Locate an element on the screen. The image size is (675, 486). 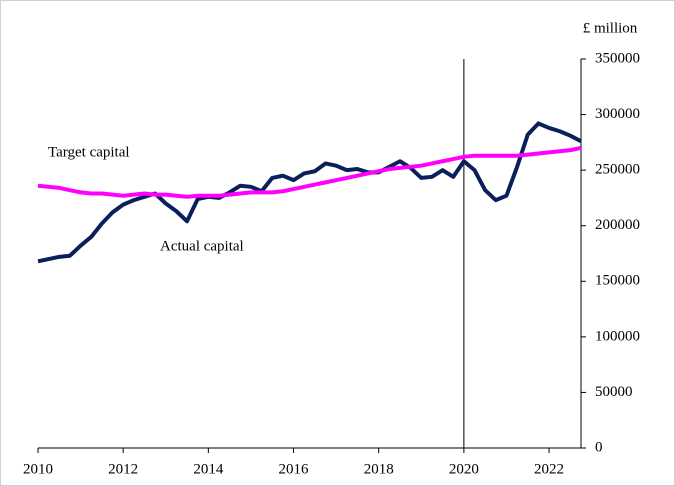
y-tick-label: 50000 is located at coordinates (614, 392).